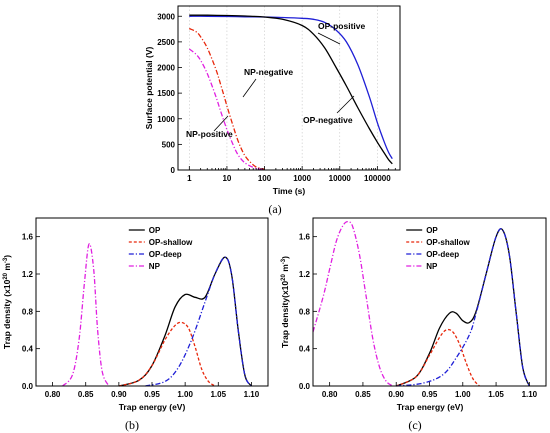 The image size is (550, 433). What do you see at coordinates (185, 394) in the screenshot?
I see `chart-b-xtick-label: 1.00` at bounding box center [185, 394].